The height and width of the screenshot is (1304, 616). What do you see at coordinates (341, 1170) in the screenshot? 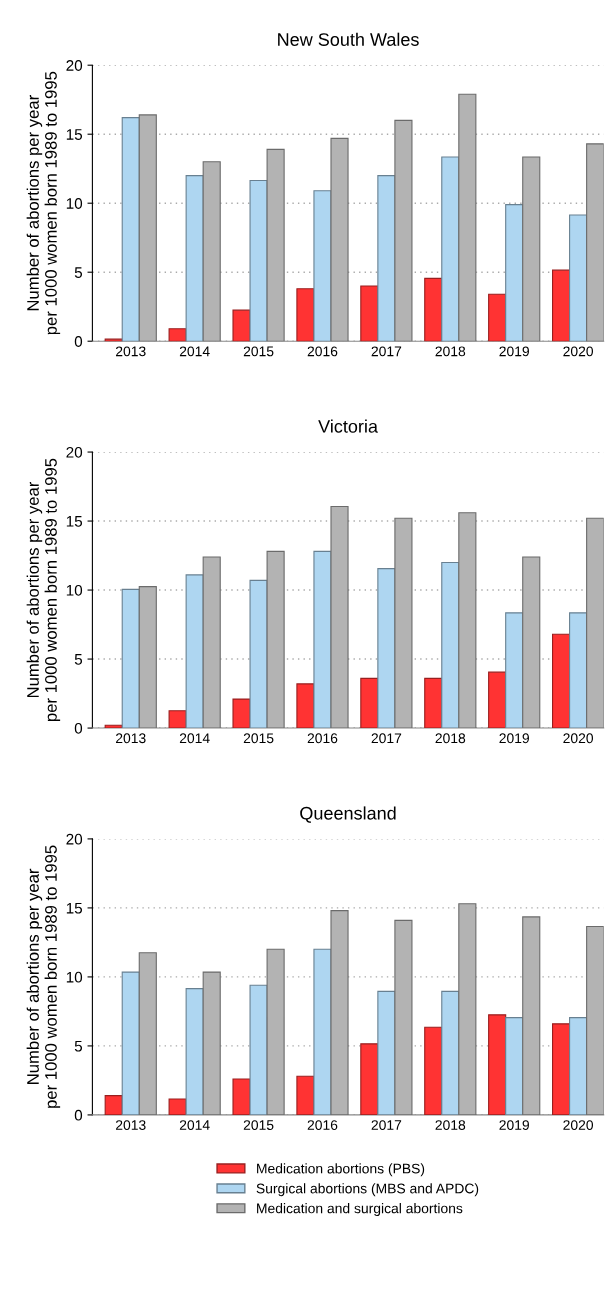
I see `legend-label: Medication abortions (PBS)` at bounding box center [341, 1170].